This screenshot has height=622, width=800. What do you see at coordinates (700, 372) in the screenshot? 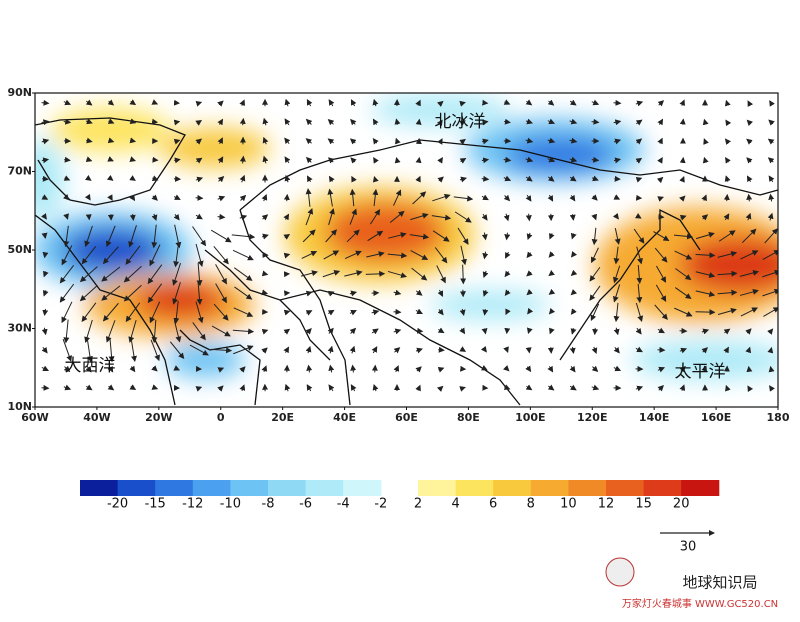
I see `region-label: 太平洋` at bounding box center [700, 372].